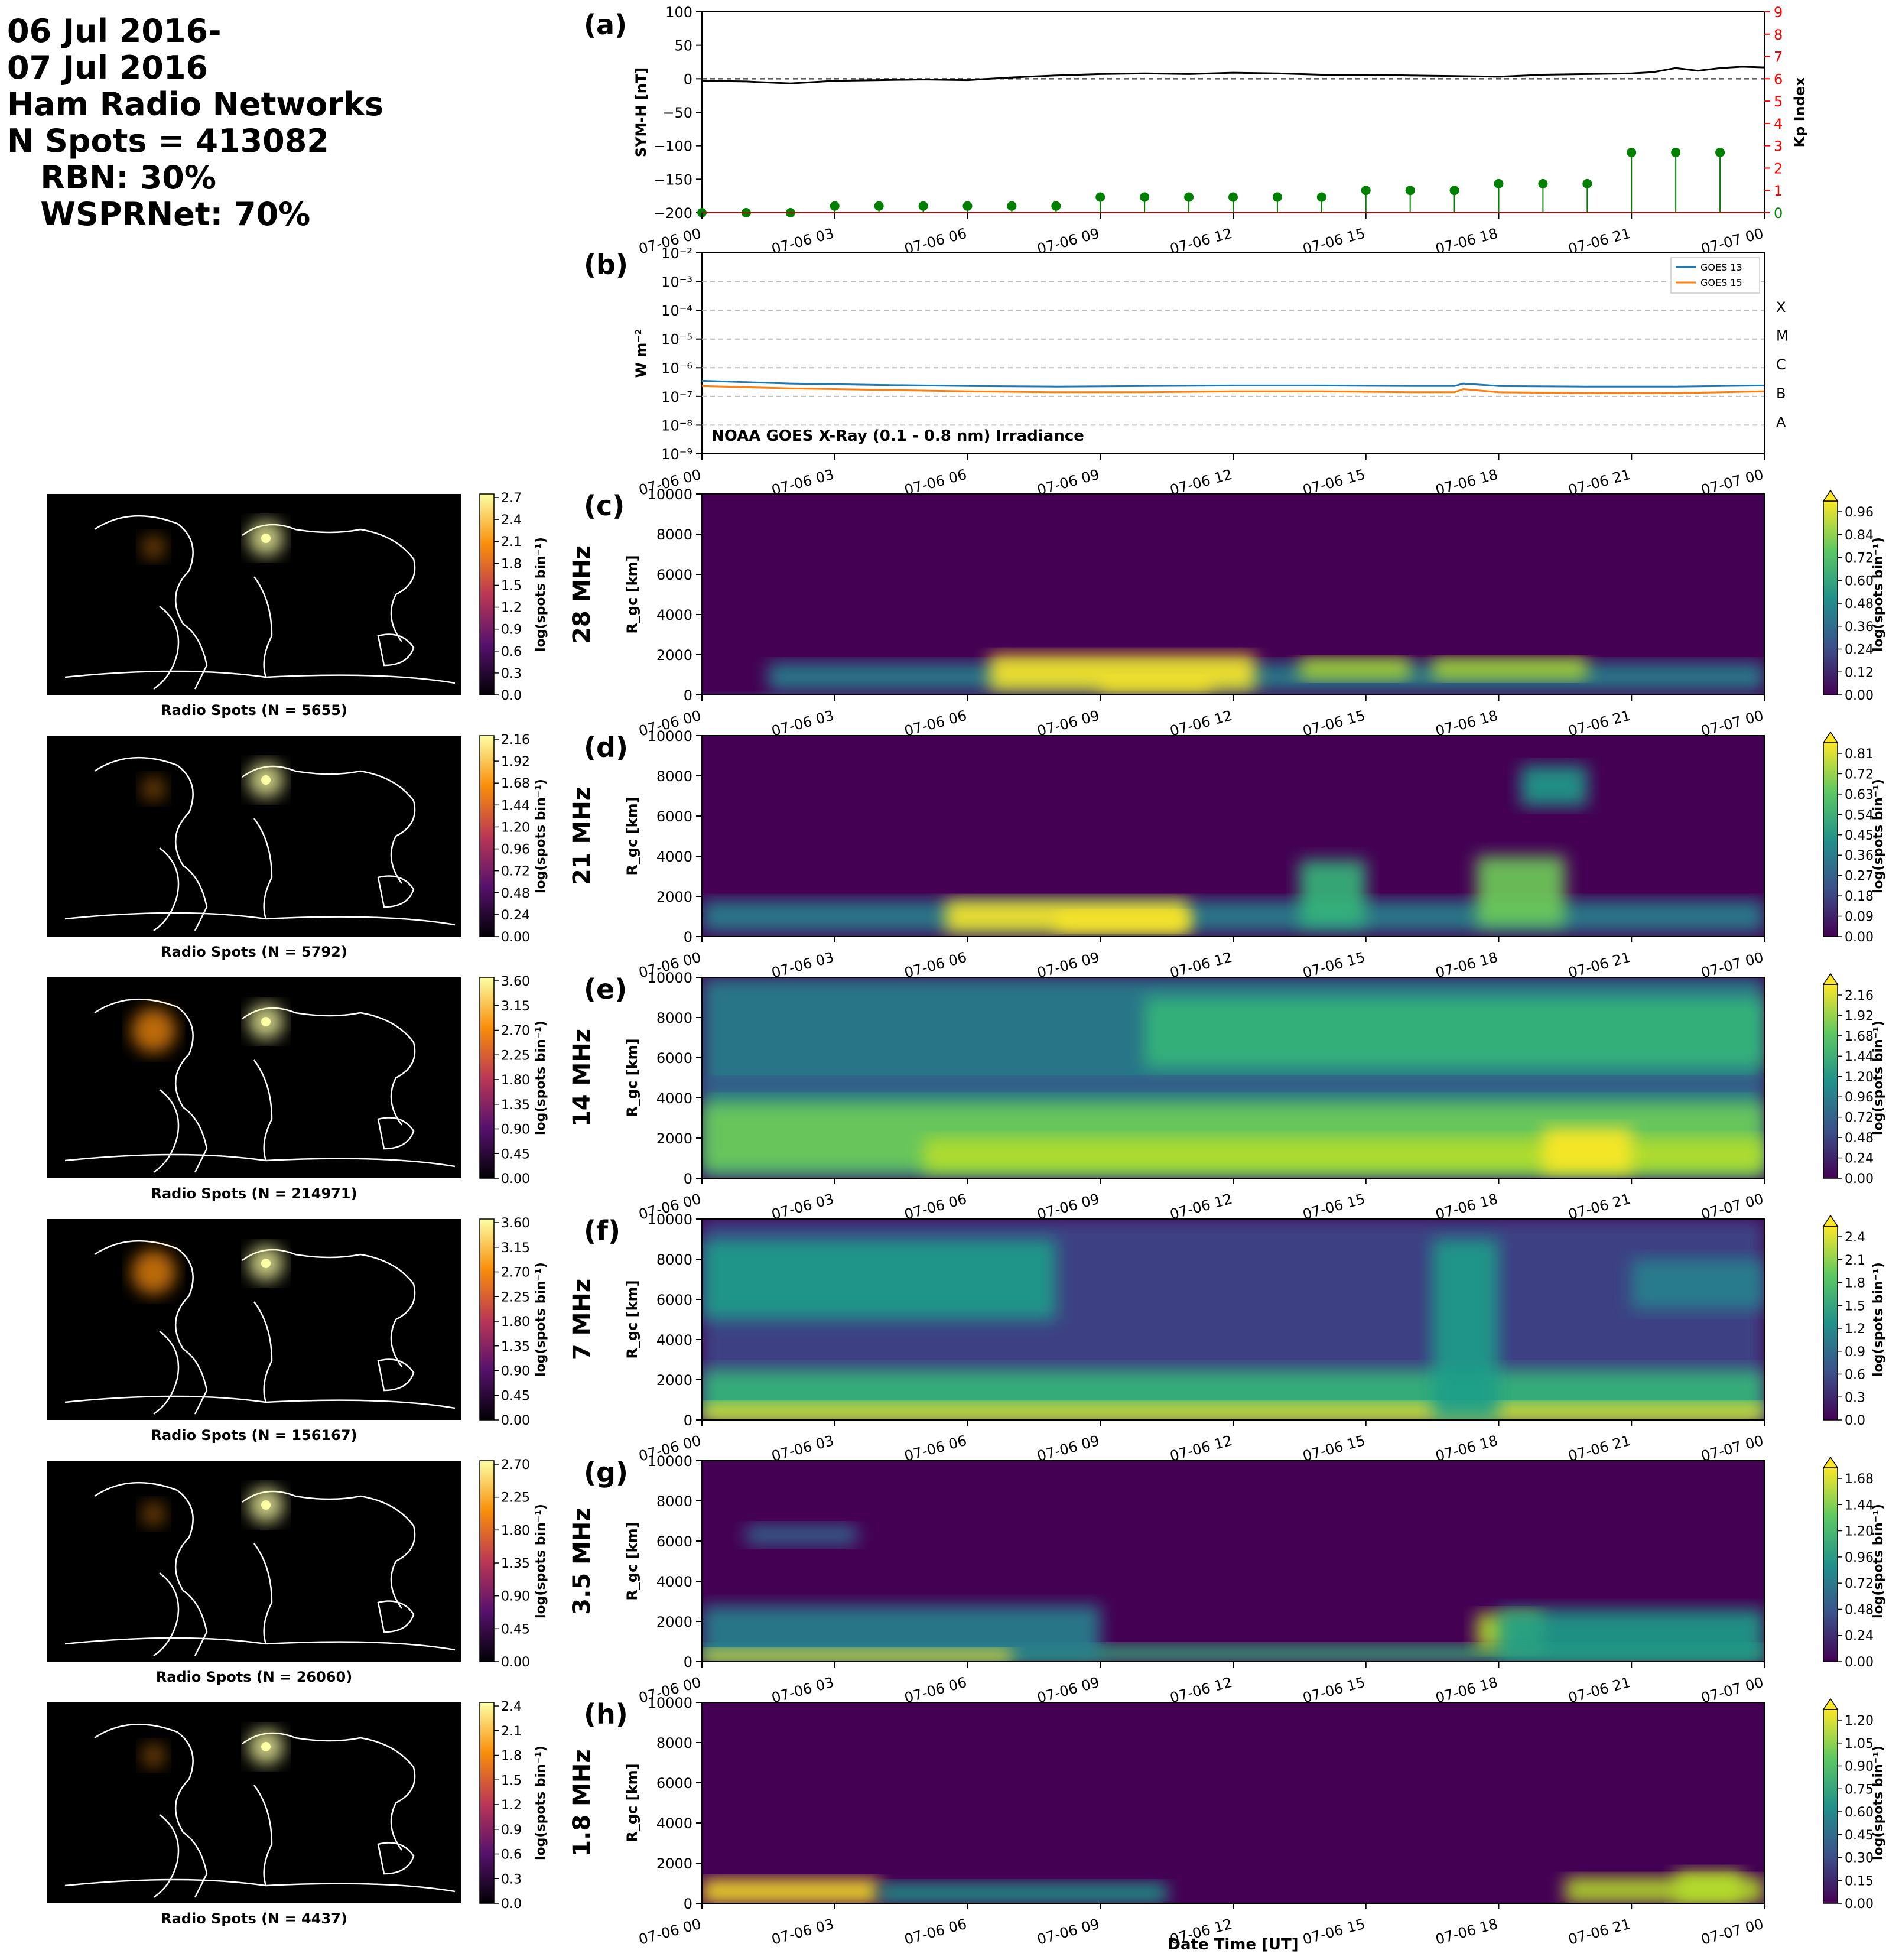  What do you see at coordinates (1859, 856) in the screenshot?
I see `cbar-tick-label: 0.36` at bounding box center [1859, 856].